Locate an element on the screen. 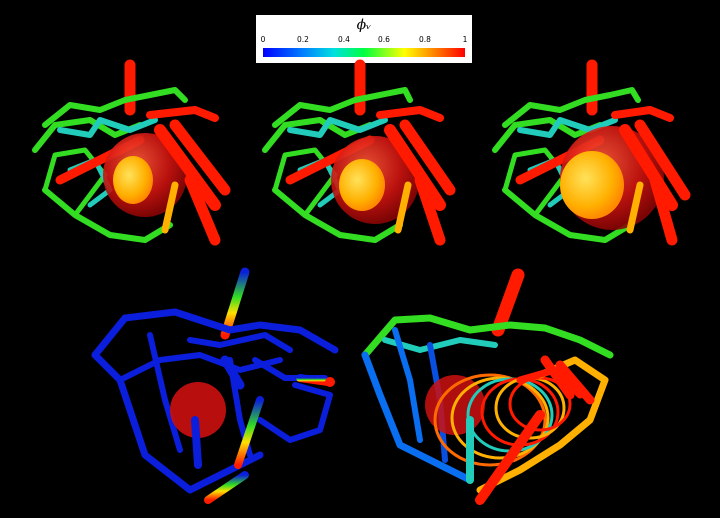 The height and width of the screenshot is (518, 720). colorbar-legend: ϕᵥ 0 0.2 0.4 0.6 0.8 1 is located at coordinates (364, 39).